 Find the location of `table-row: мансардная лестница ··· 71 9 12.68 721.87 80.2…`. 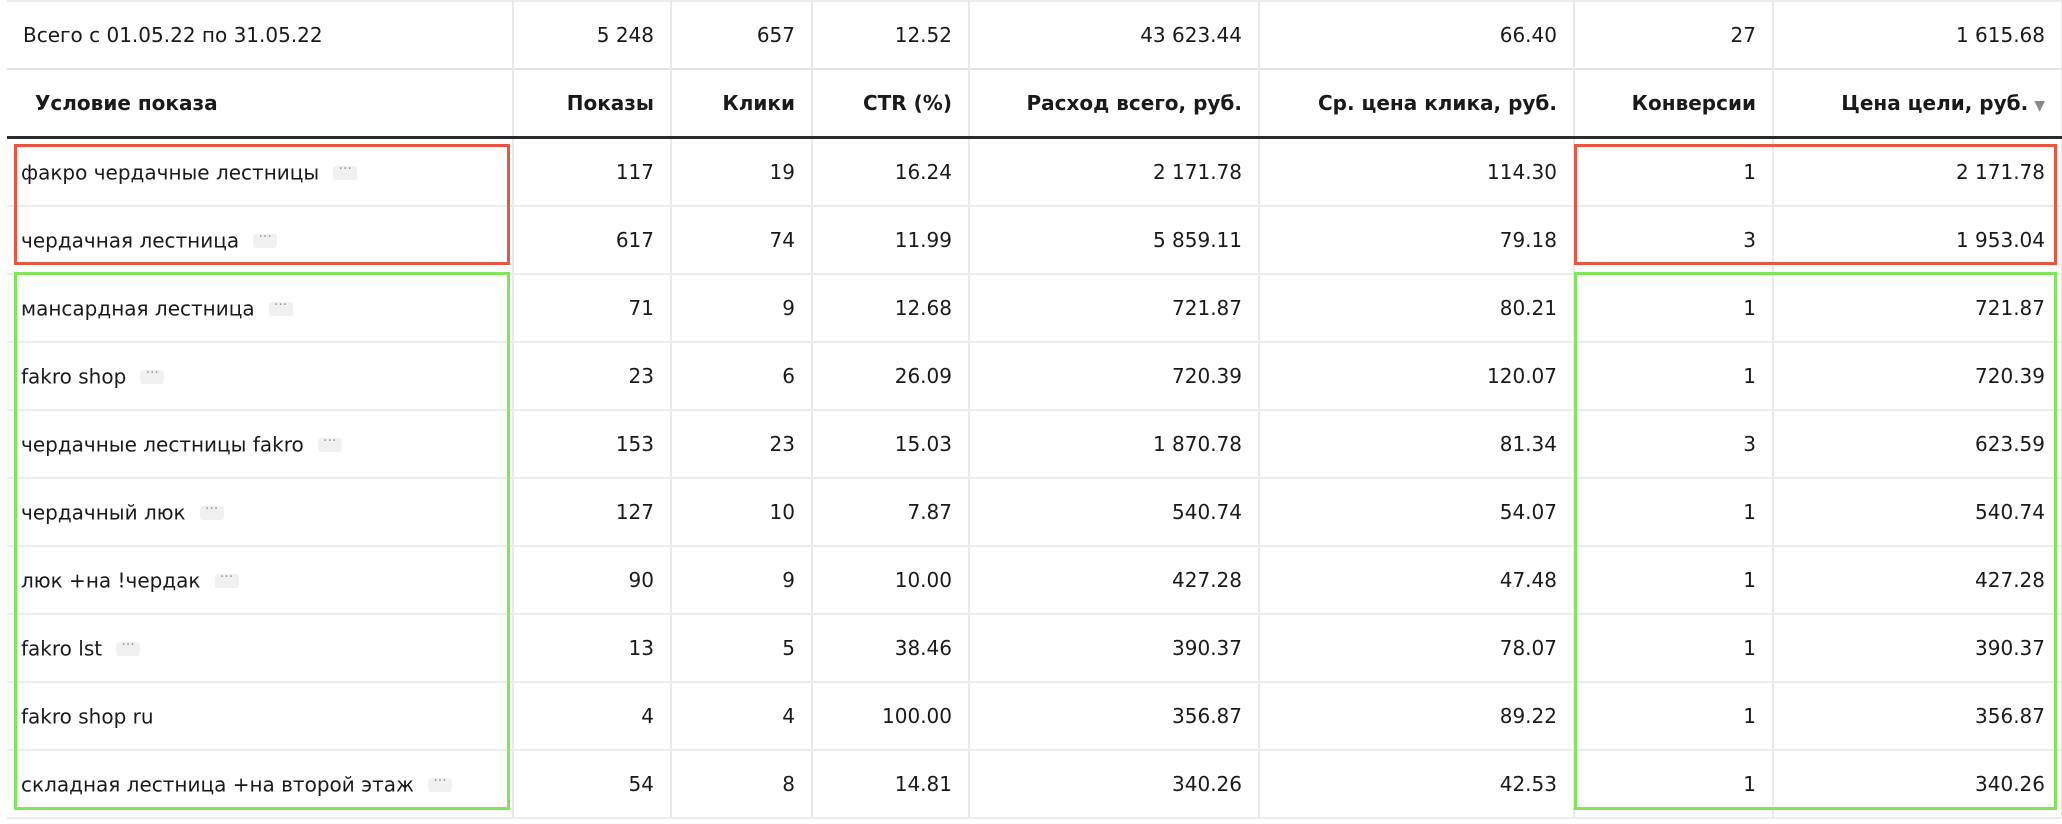

table-row: мансардная лестница ··· 71 9 12.68 721.87 80.2… is located at coordinates (1034, 308).